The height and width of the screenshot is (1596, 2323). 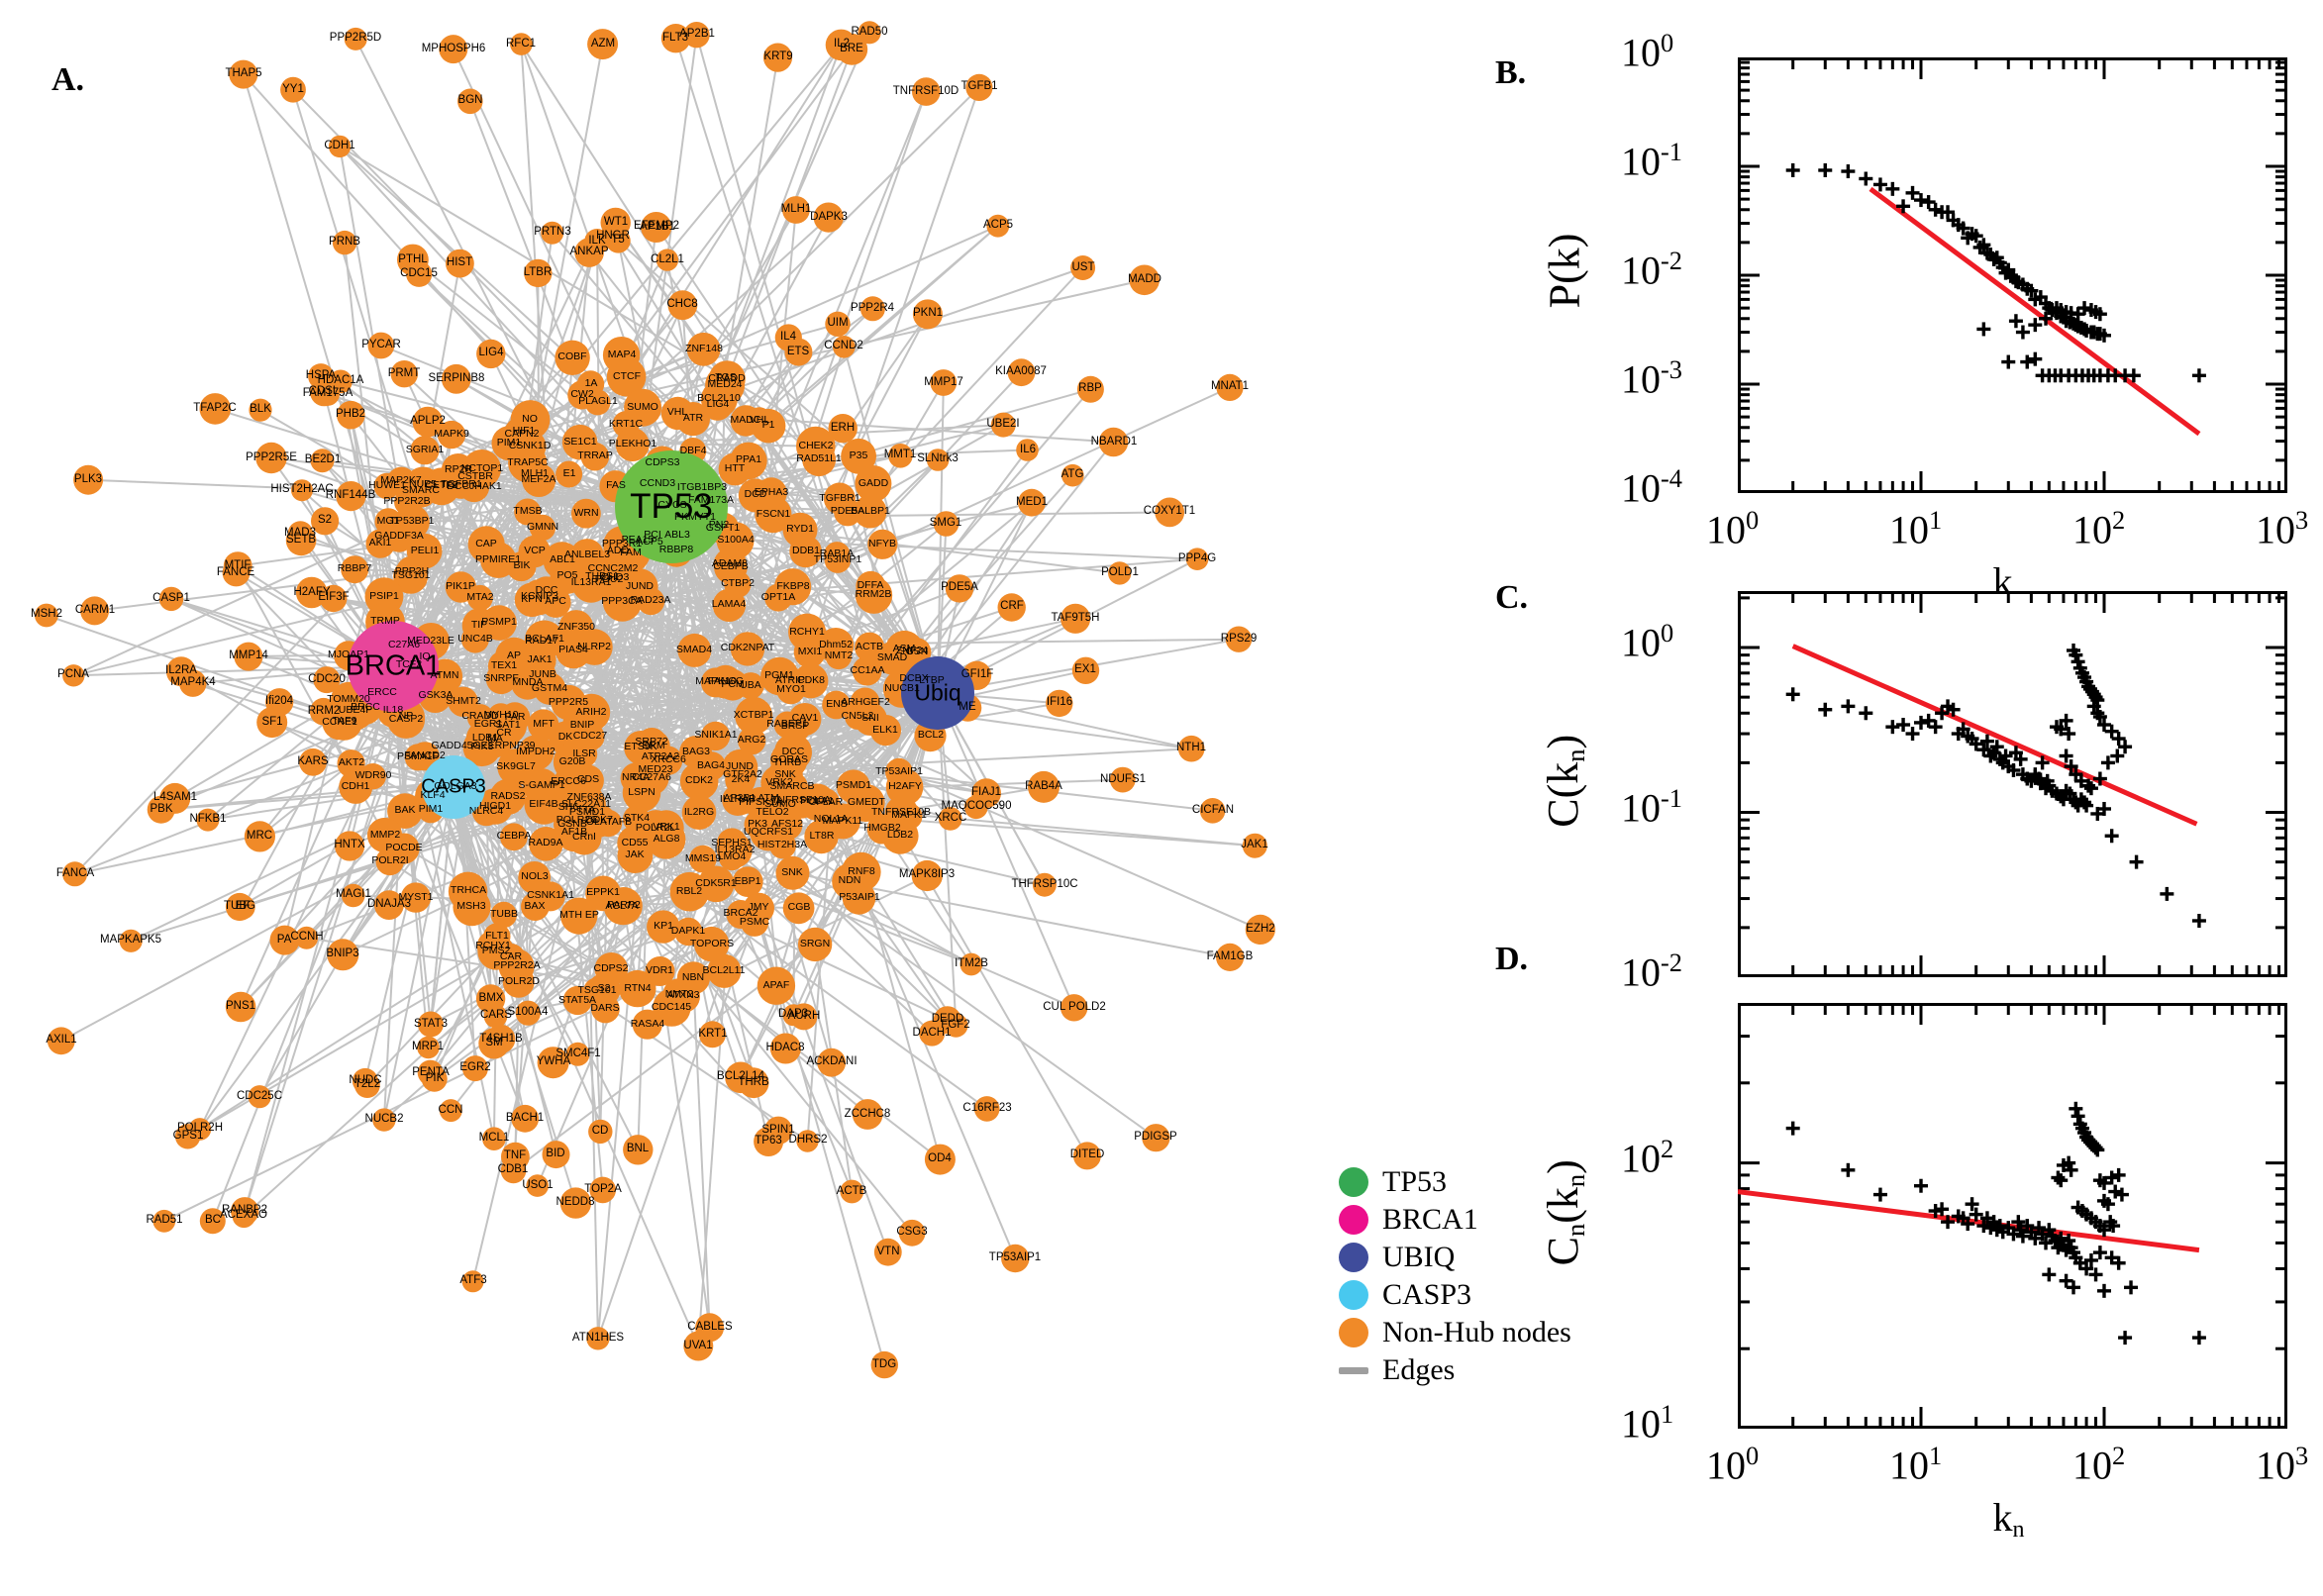 What do you see at coordinates (1565, 781) in the screenshot?
I see `panel-c-ylabel: C(kn)` at bounding box center [1565, 781].